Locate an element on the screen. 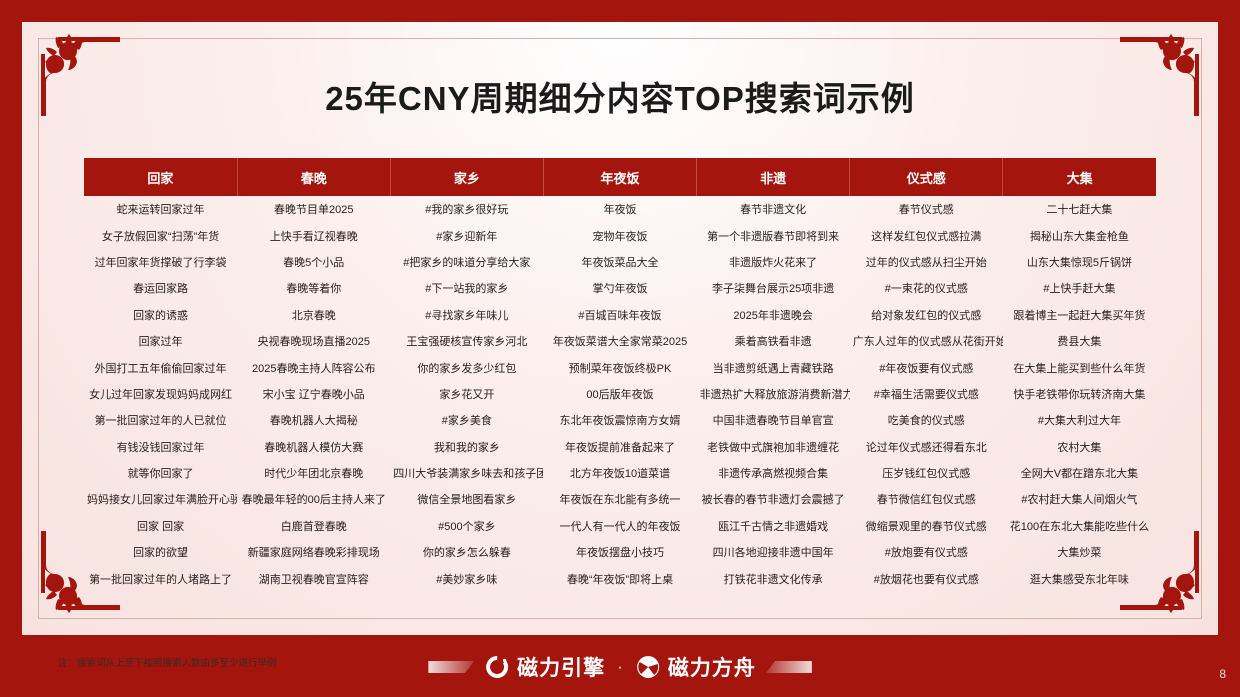 Image resolution: width=1240 pixels, height=697 pixels. cell: 上快手看辽视春晚 is located at coordinates (313, 236).